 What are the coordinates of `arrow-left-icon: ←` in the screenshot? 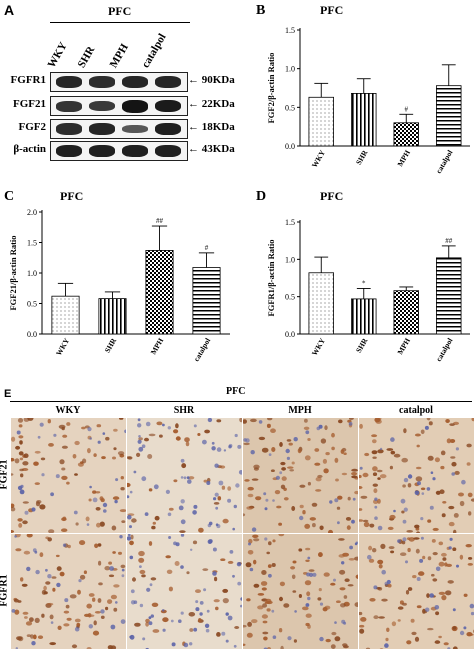 It's located at (195, 149).